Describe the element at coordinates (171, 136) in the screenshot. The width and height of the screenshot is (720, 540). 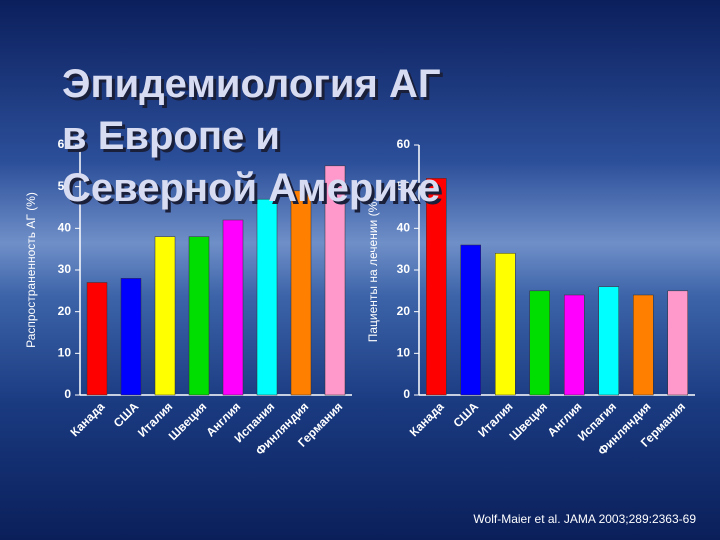
I see `title-line: в Европе и` at that location.